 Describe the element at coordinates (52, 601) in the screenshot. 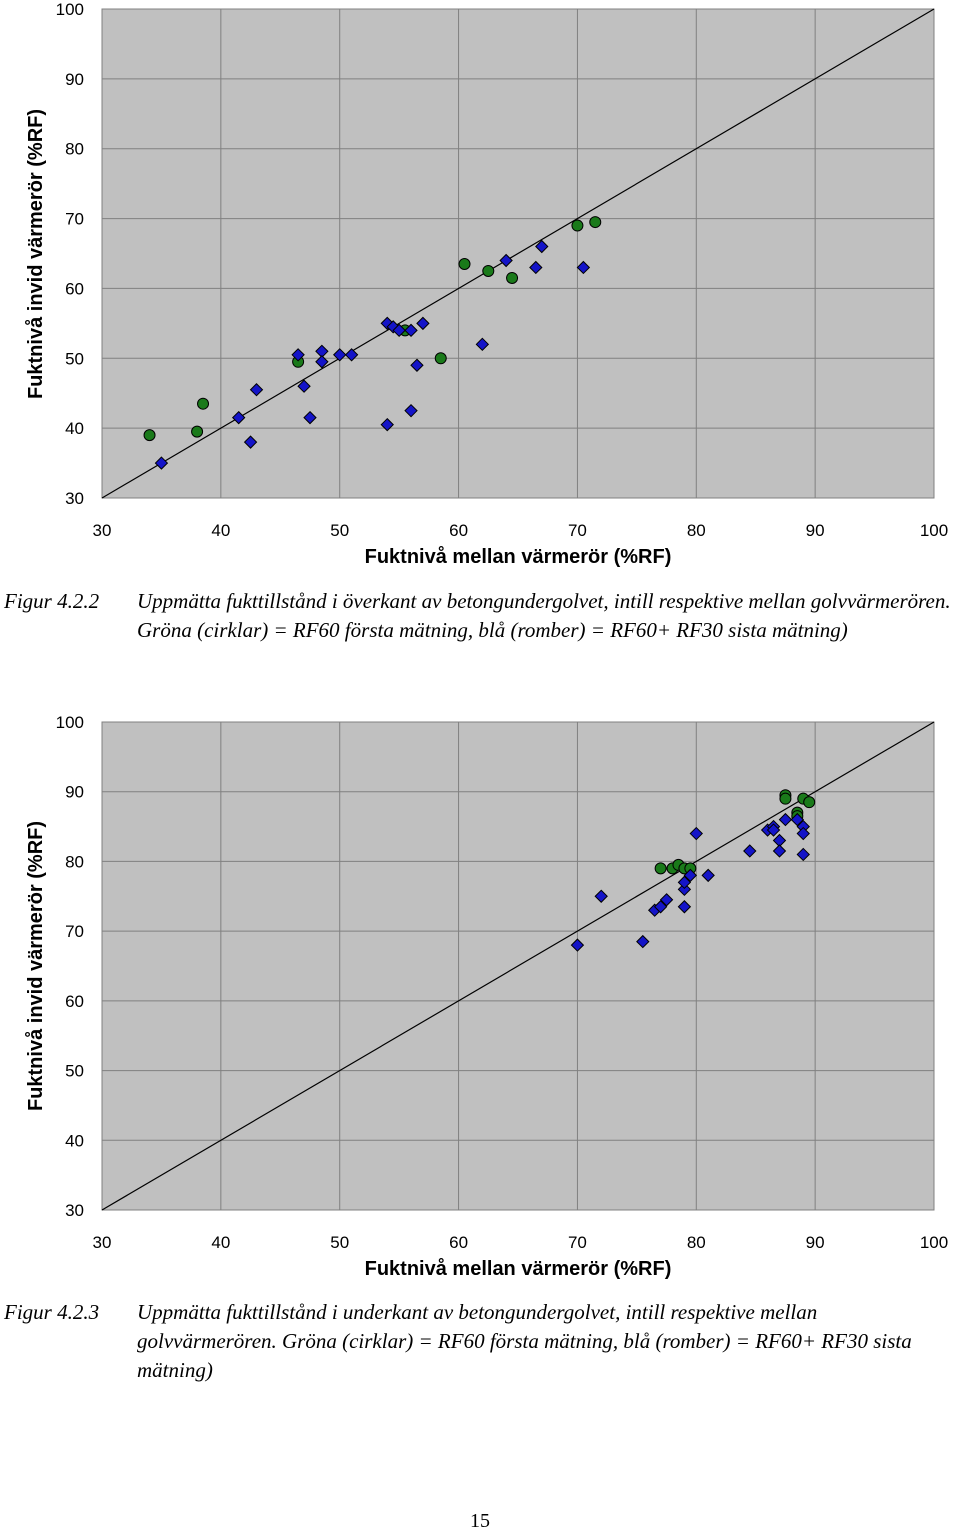

I see `caption-number: Figur 4.2.2` at that location.